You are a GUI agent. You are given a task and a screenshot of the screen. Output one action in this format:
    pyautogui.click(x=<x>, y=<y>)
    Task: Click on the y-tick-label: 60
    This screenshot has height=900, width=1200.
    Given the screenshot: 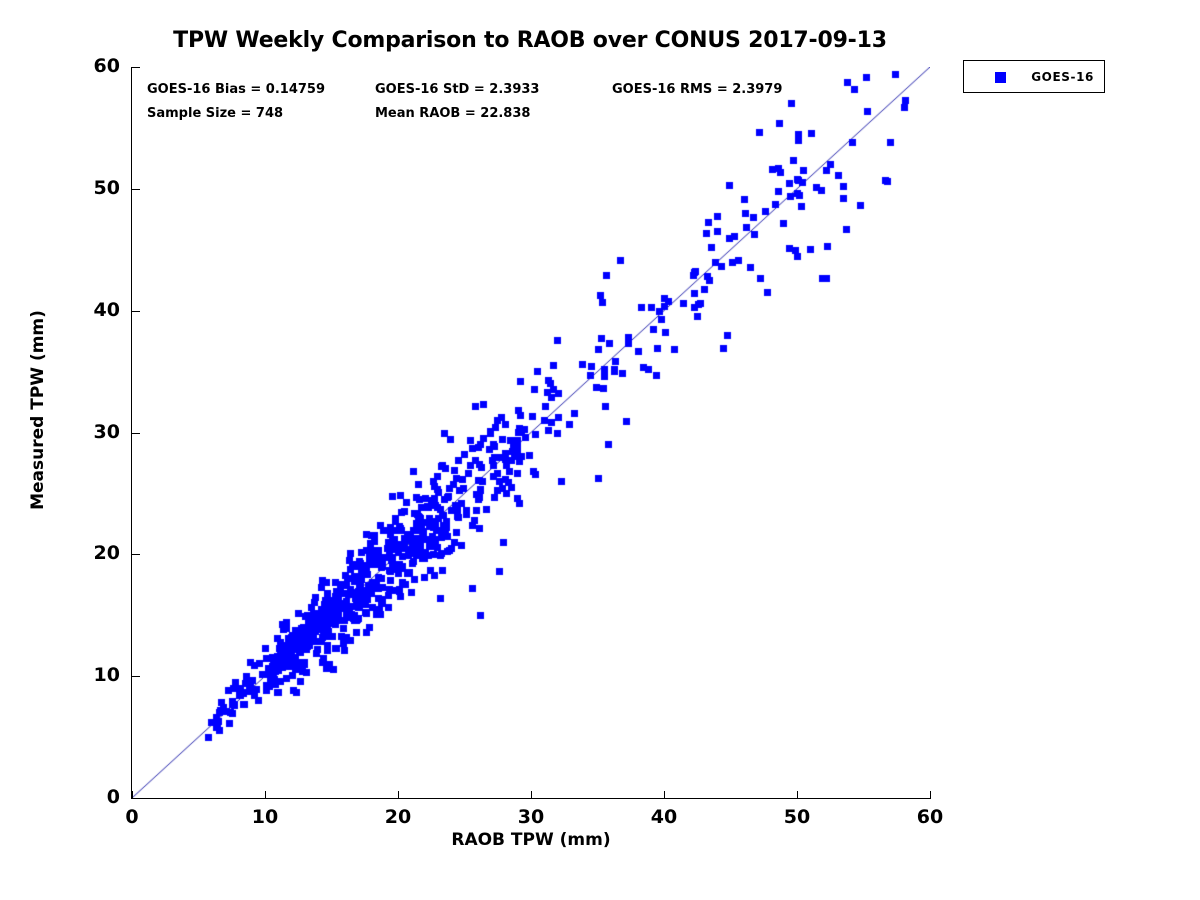 What is the action you would take?
    pyautogui.click(x=106, y=66)
    